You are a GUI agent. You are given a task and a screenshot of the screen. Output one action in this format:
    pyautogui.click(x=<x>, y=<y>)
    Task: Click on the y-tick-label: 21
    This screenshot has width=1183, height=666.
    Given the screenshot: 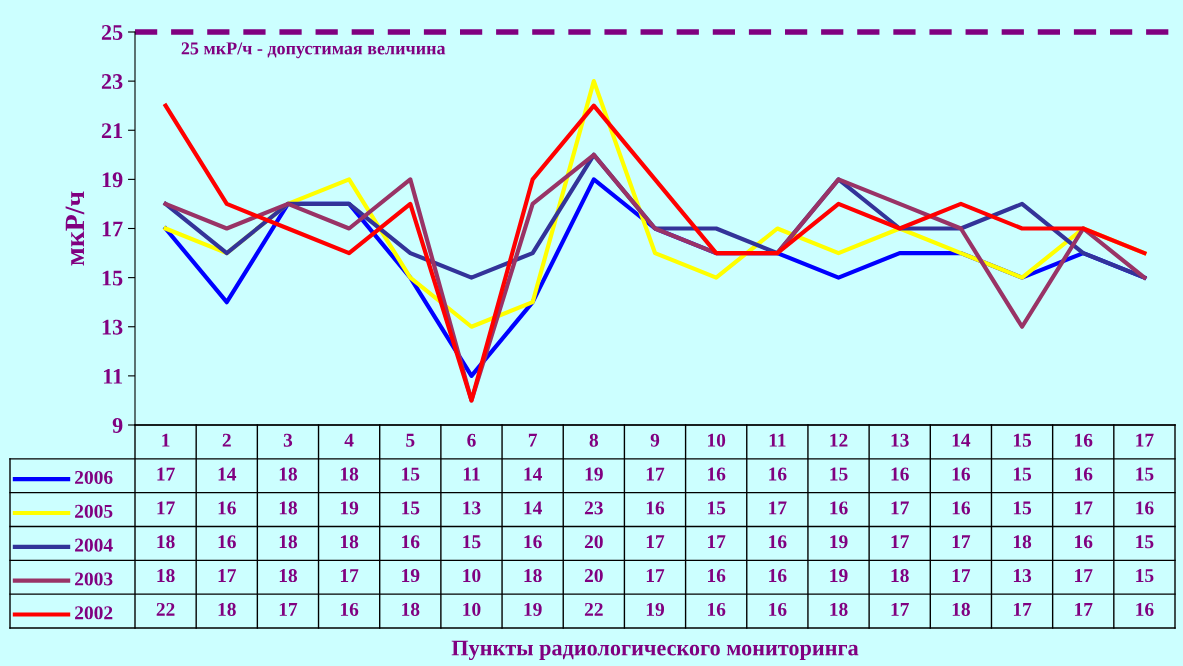 What is the action you would take?
    pyautogui.click(x=112, y=130)
    